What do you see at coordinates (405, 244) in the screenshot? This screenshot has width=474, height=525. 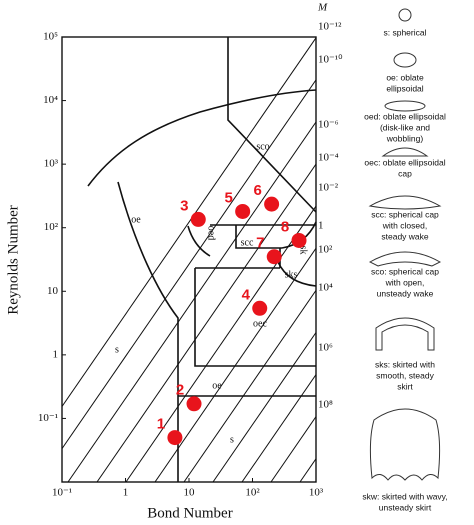 I see `legend-icons` at bounding box center [405, 244].